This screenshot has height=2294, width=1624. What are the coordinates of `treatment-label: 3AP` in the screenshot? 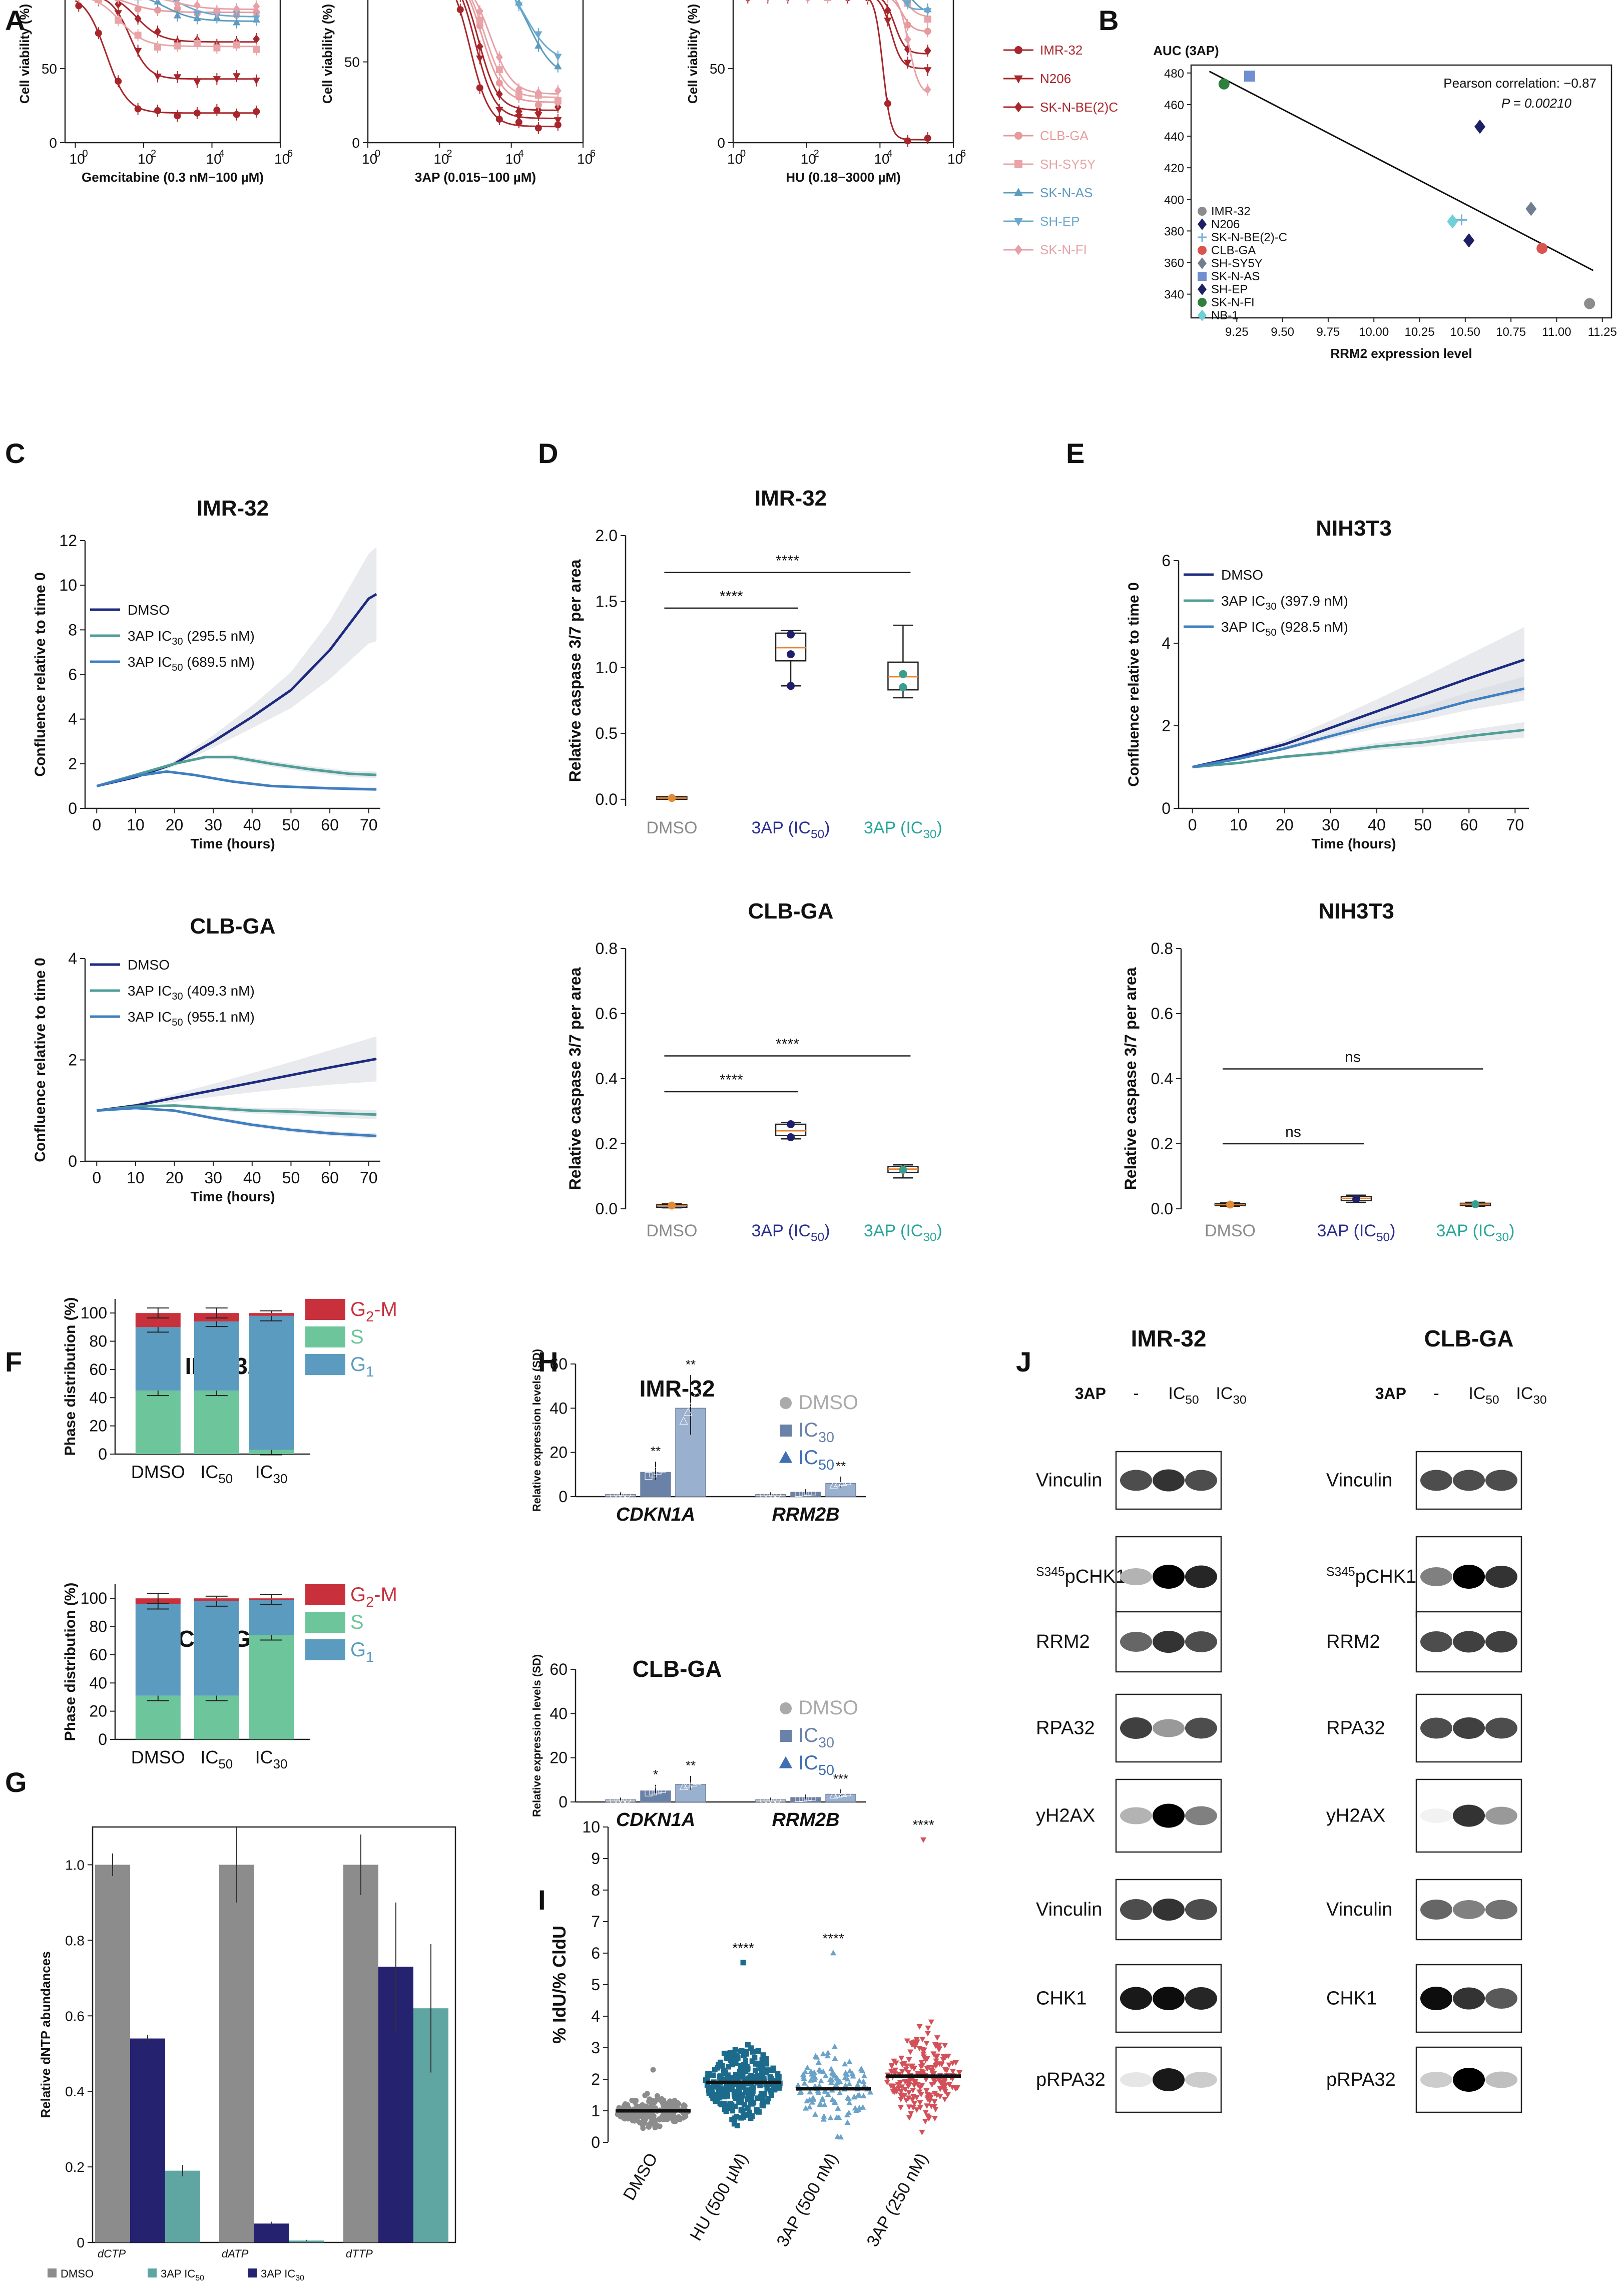 It's located at (1091, 1394).